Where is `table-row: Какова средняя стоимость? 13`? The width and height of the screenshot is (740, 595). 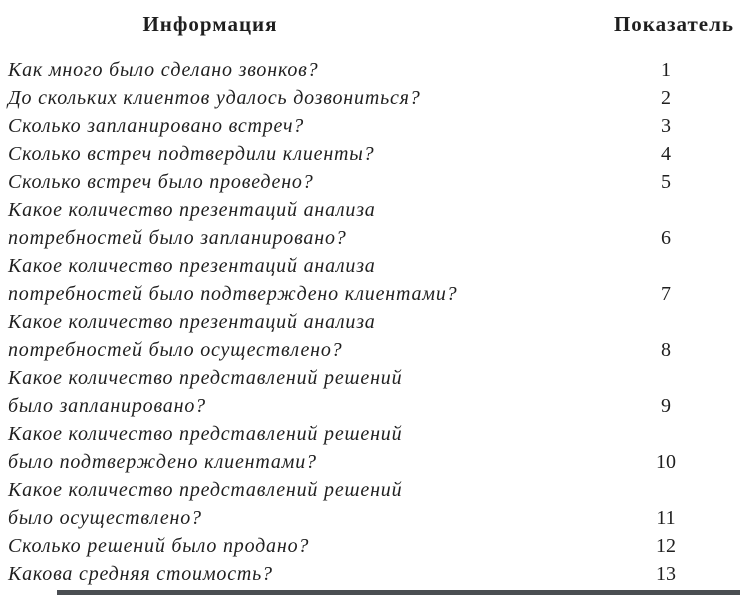 table-row: Какова средняя стоимость? 13 is located at coordinates (370, 574).